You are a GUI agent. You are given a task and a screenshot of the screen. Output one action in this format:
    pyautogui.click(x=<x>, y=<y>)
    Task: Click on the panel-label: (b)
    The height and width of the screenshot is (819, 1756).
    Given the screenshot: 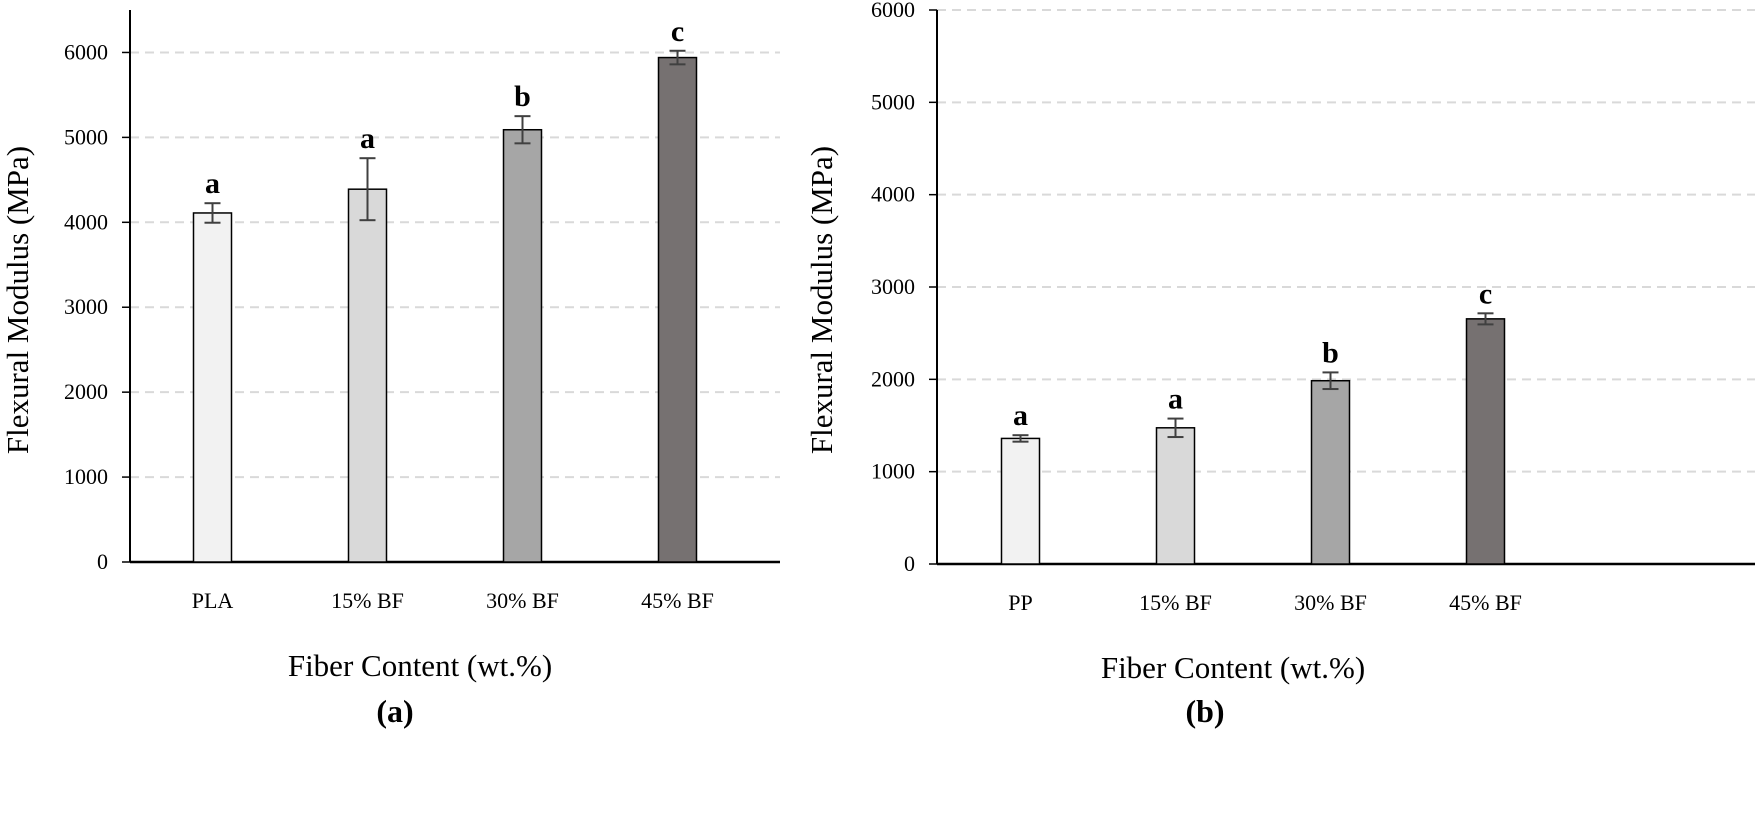 What is the action you would take?
    pyautogui.click(x=1204, y=711)
    